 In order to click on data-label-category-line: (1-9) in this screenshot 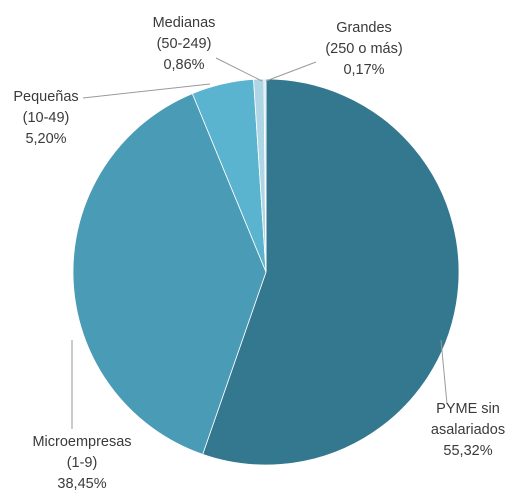, I will do `click(82, 463)`.